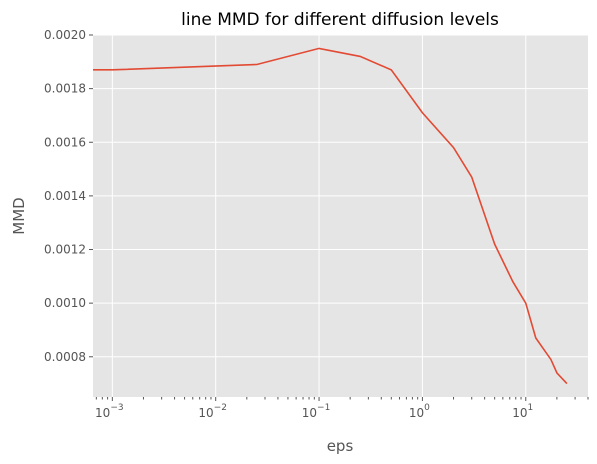  Describe the element at coordinates (340, 20) in the screenshot. I see `chart-title: line MMD for different diffusion levels` at that location.